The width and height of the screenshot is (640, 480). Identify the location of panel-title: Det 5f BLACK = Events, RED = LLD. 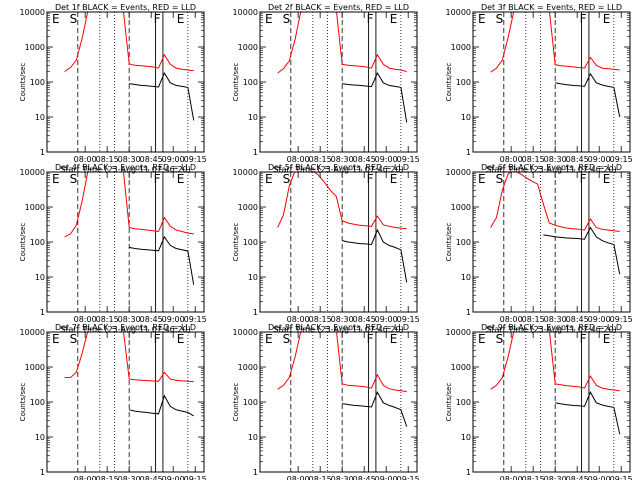
(338, 167).